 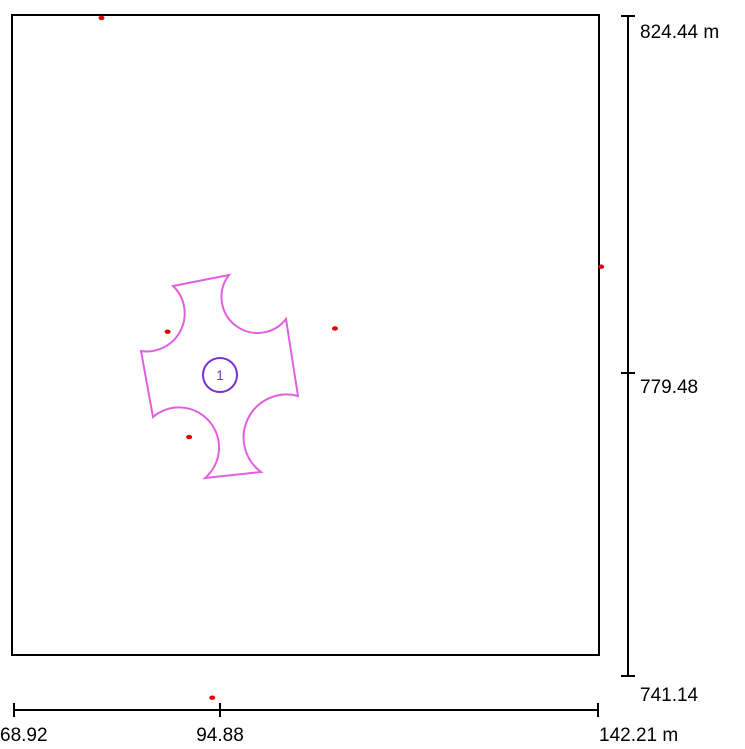 I want to click on x-mid-label: 94.88, so click(x=220, y=735).